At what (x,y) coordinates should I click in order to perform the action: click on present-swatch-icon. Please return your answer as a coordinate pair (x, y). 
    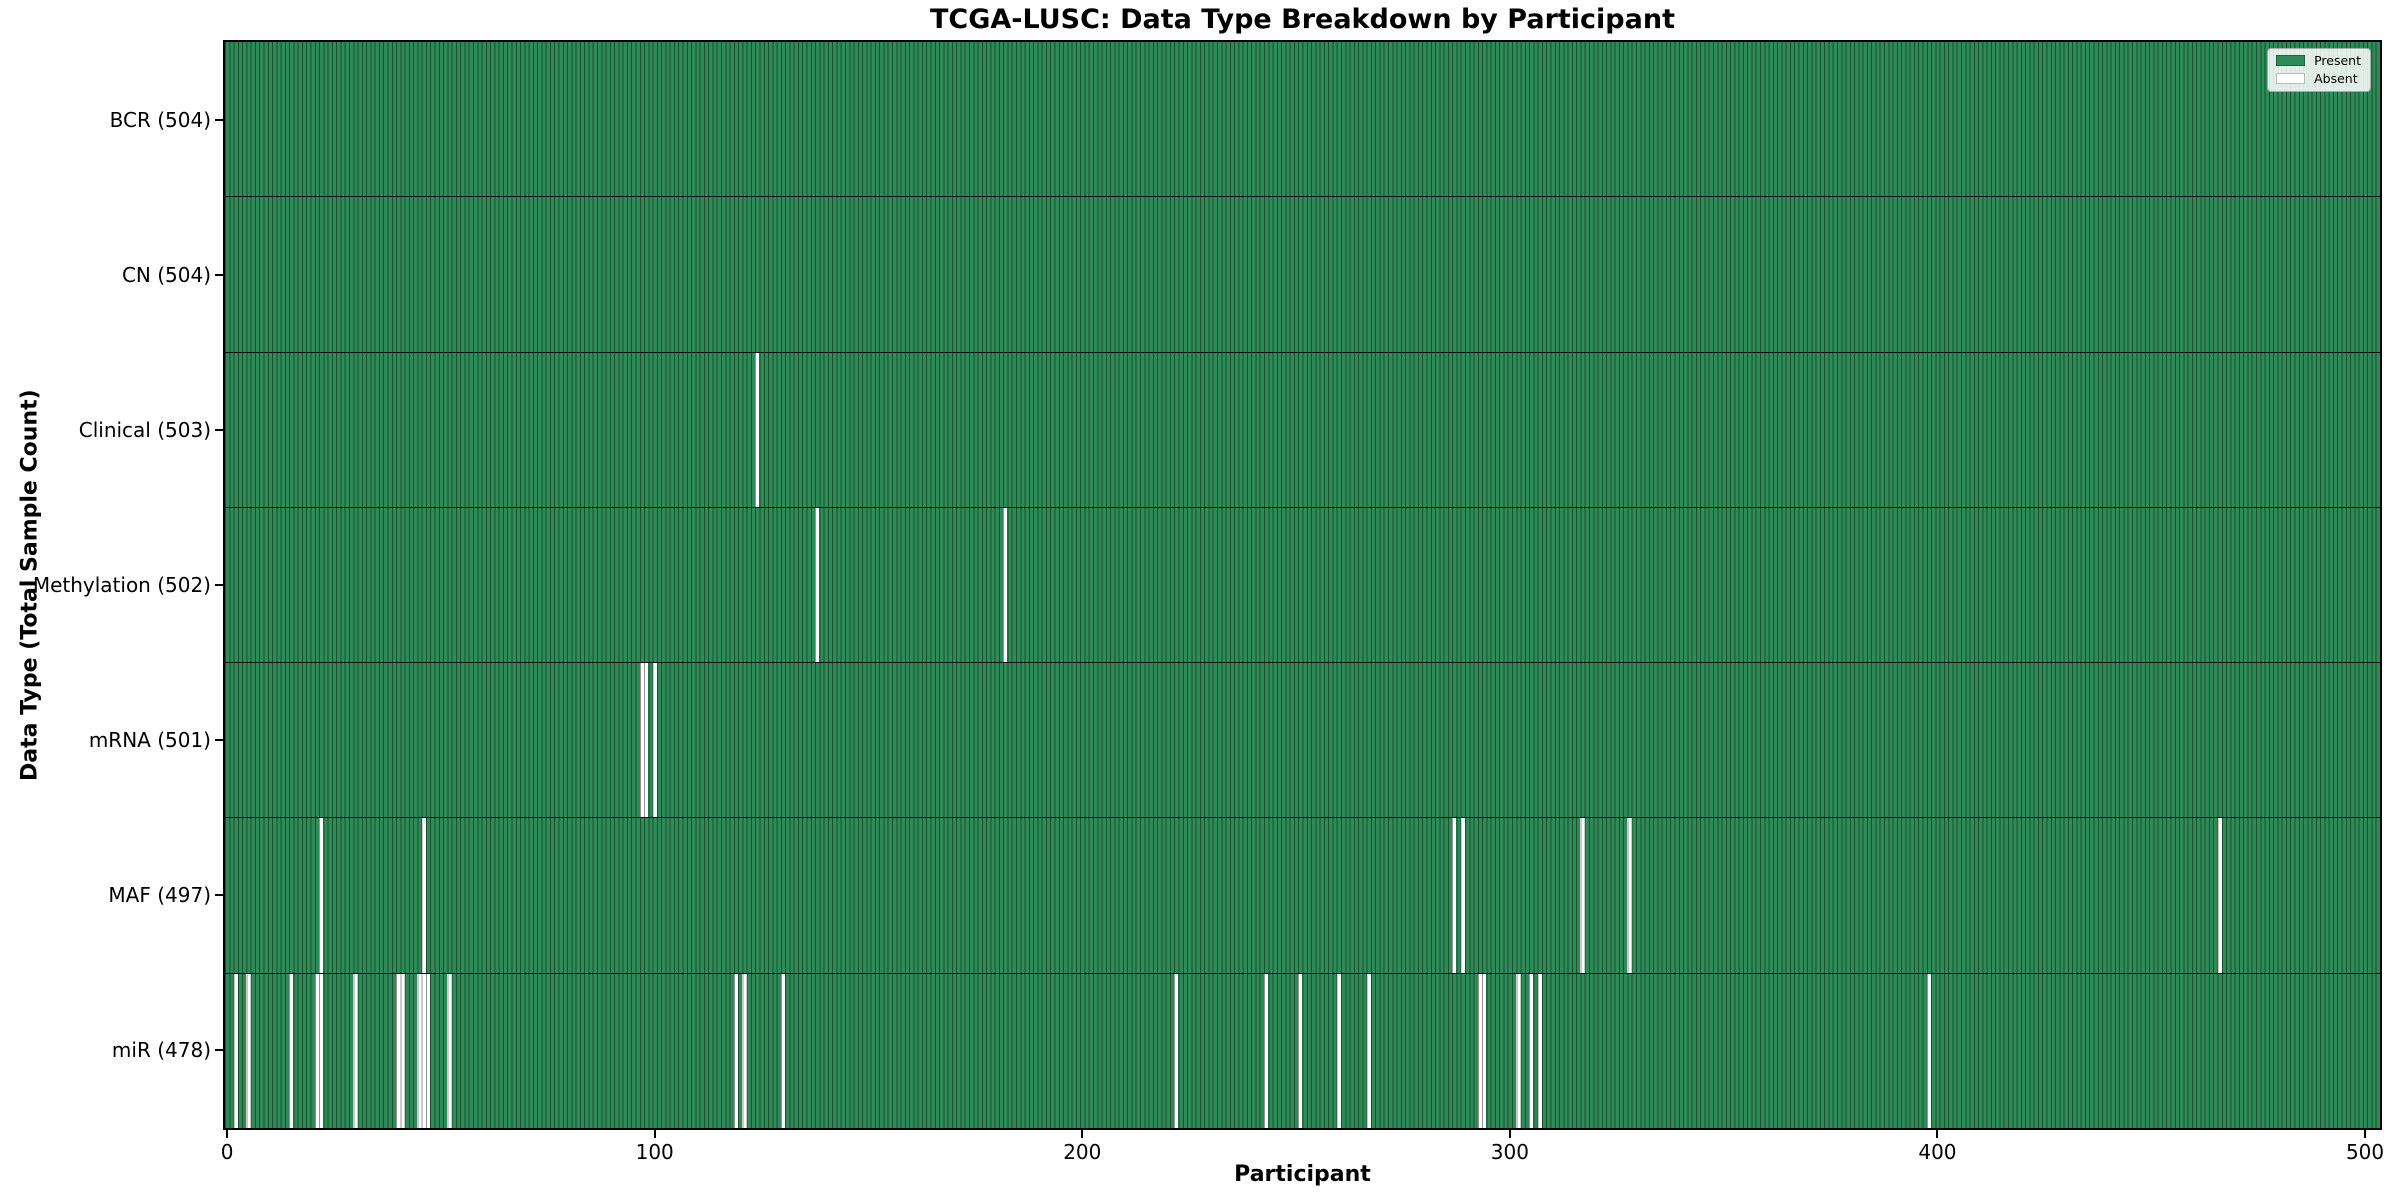
    Looking at the image, I should click on (2291, 60).